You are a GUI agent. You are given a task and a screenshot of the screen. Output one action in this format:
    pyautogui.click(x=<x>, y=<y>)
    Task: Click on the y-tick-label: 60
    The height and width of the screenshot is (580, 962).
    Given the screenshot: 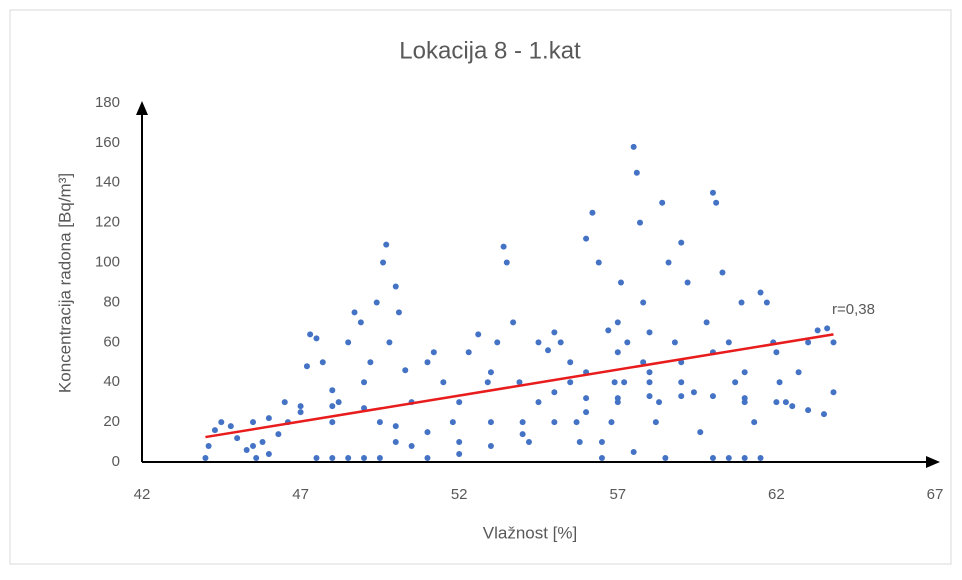 What is the action you would take?
    pyautogui.click(x=111, y=341)
    